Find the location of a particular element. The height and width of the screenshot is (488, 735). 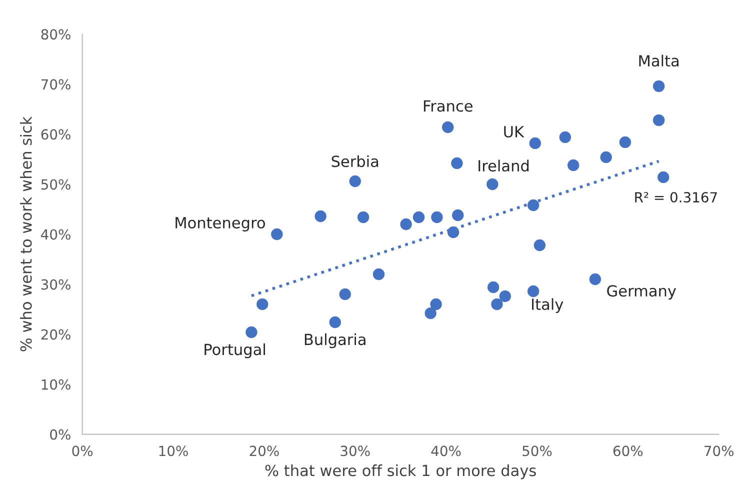

y-tick-label: 0% is located at coordinates (60, 434).